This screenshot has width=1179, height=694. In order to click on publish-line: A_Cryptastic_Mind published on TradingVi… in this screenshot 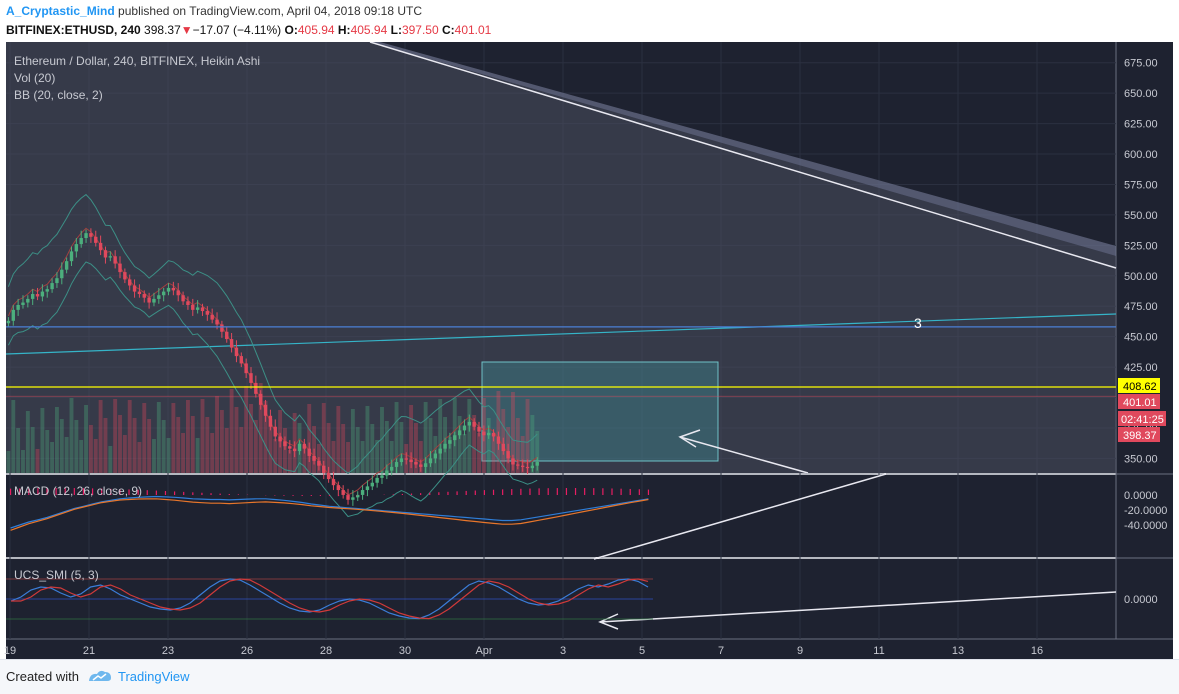, I will do `click(214, 11)`.